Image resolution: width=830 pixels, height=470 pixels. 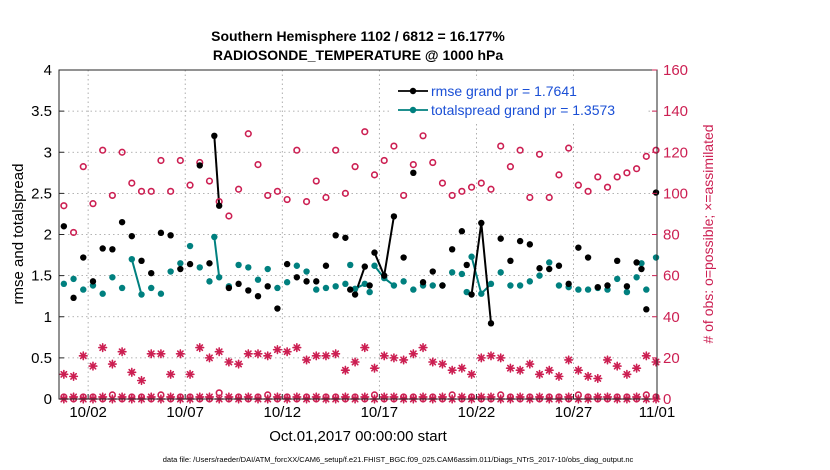 I want to click on y-tick-label-right: 0, so click(x=667, y=399).